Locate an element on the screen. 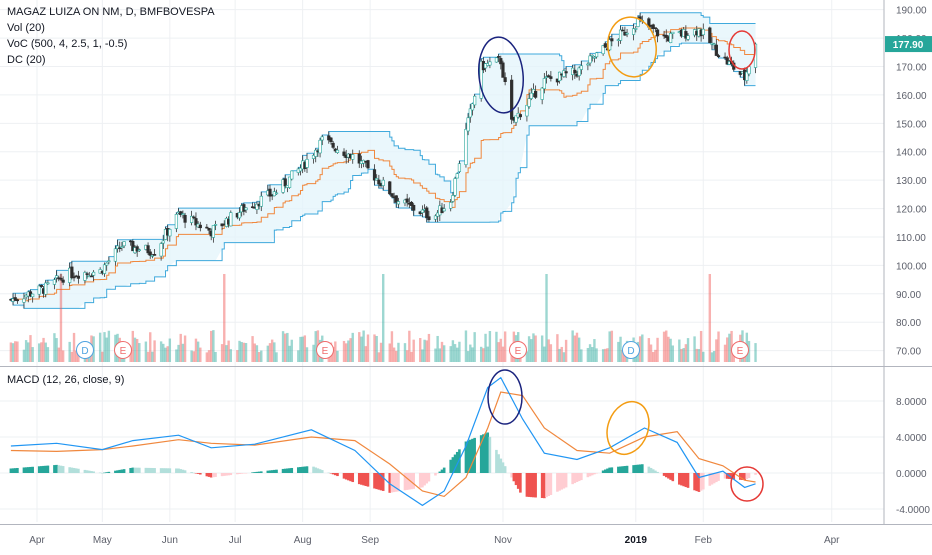 This screenshot has width=932, height=555. dc-legend: DC (20) is located at coordinates (26, 60).